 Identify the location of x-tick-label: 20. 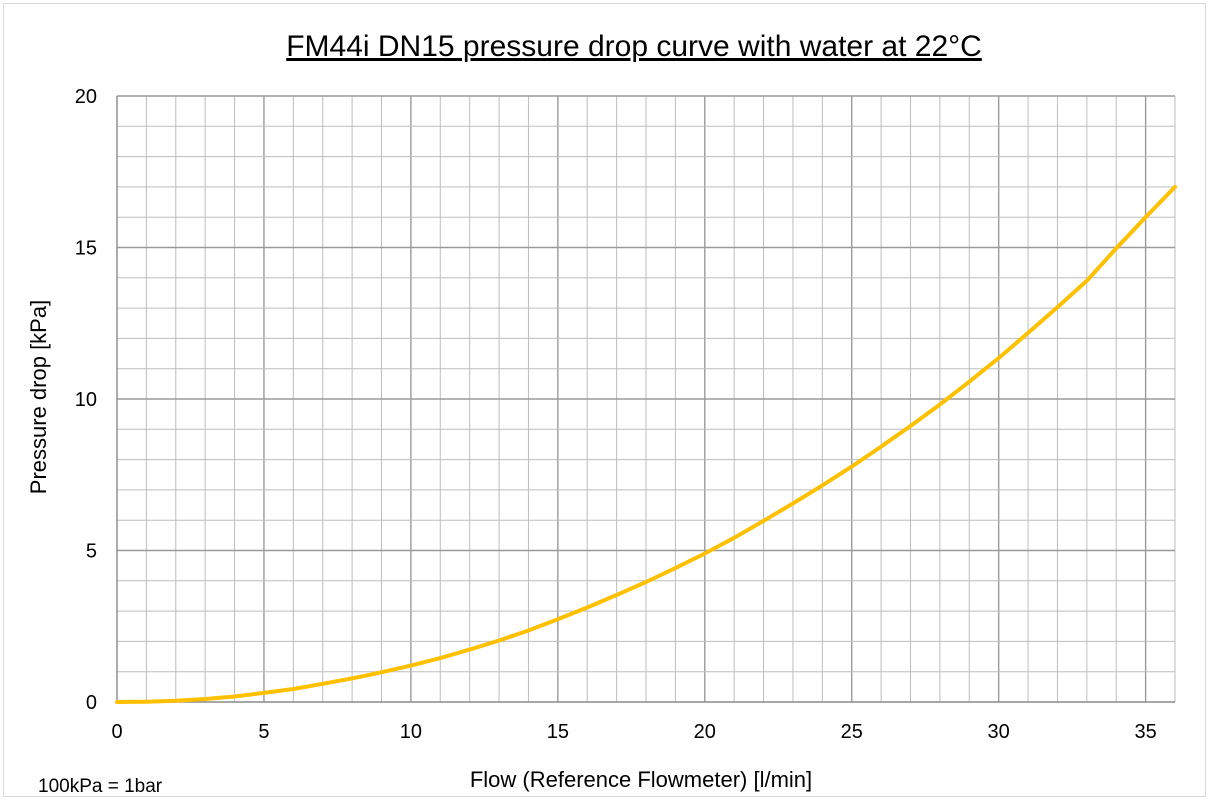
(705, 732).